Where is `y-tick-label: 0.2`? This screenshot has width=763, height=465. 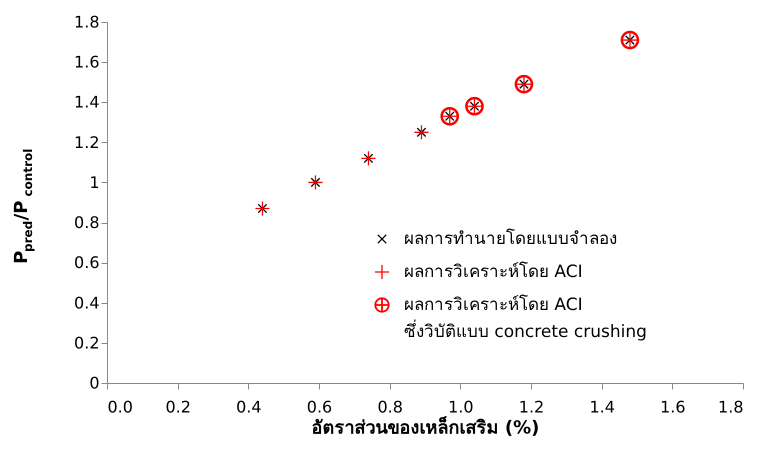 y-tick-label: 0.2 is located at coordinates (87, 342).